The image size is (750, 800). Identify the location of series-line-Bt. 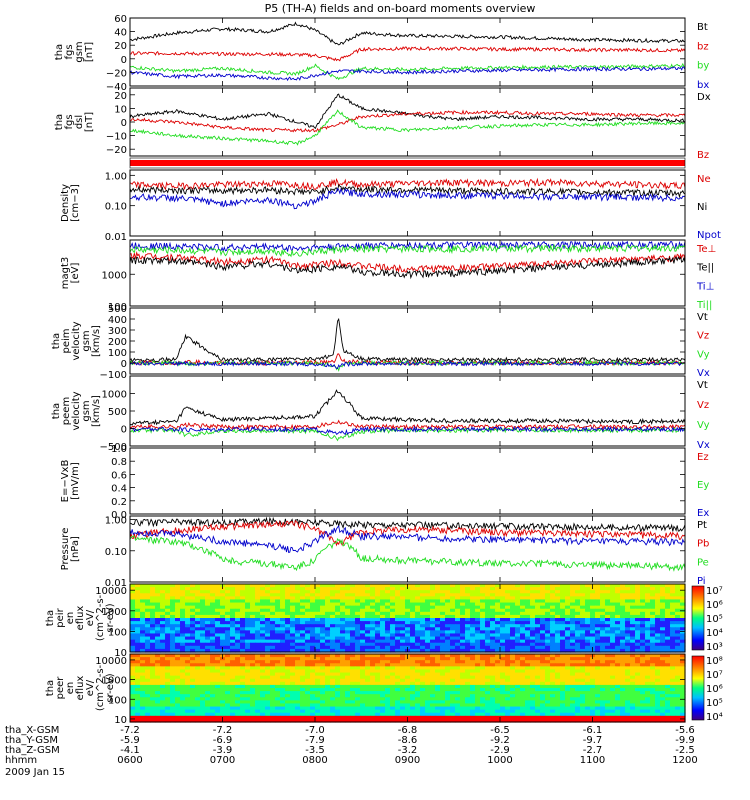
(407, 33).